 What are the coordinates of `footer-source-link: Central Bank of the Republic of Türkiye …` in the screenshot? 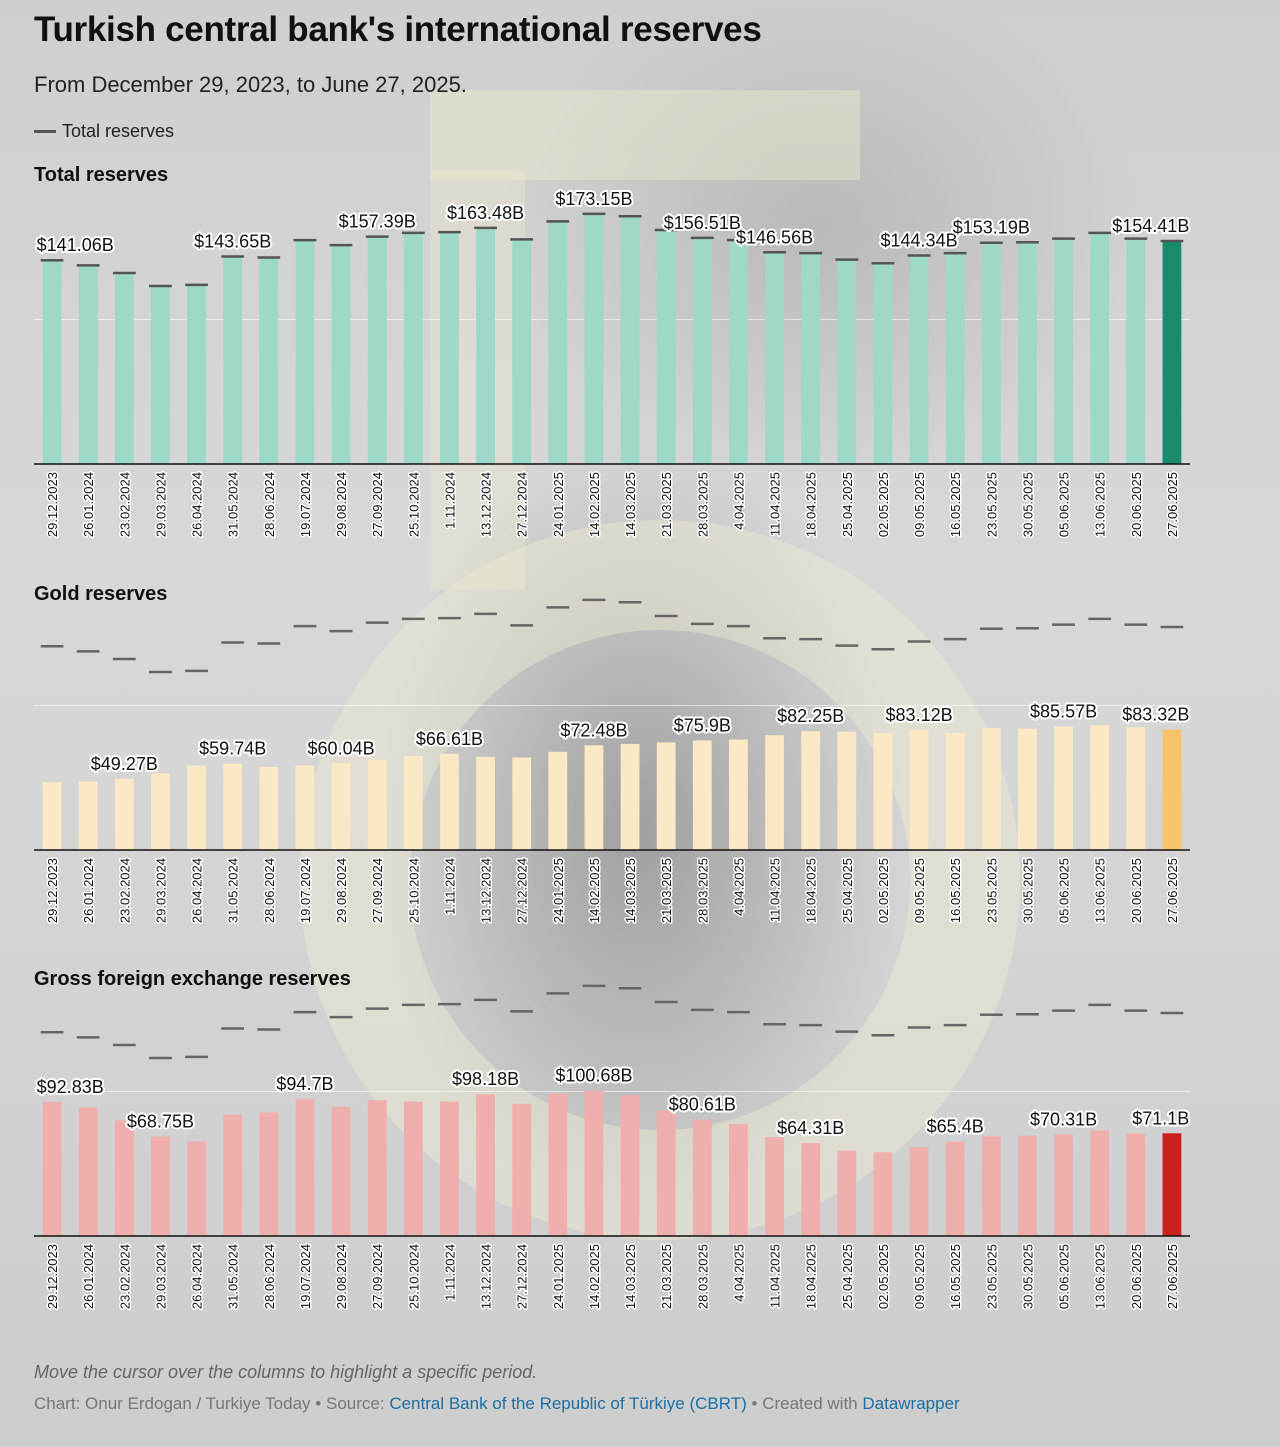 It's located at (568, 1403).